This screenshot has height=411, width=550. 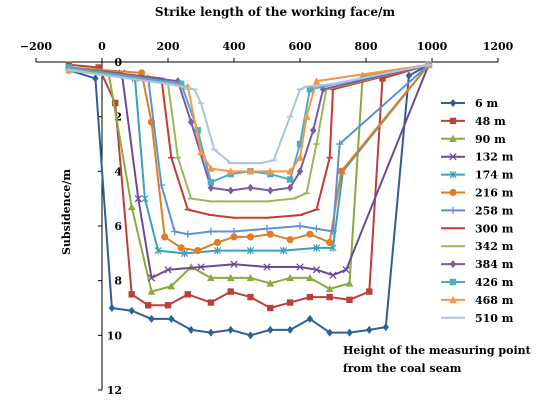 I want to click on x-tick-label: 0, so click(x=102, y=46).